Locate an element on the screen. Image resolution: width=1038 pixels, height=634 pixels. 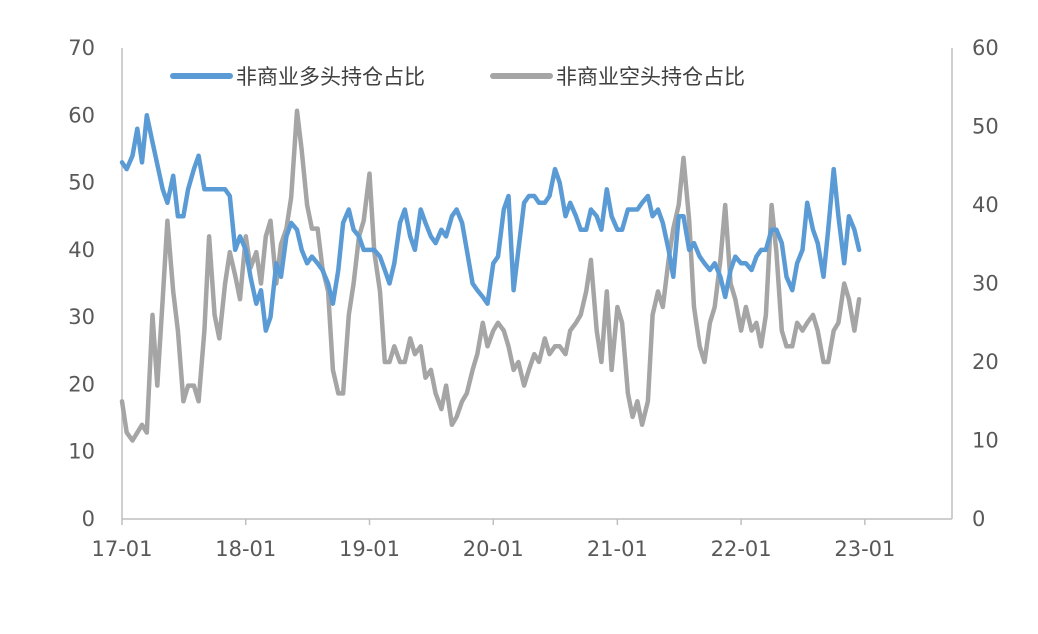
x-axis-ticks: 17-01 18-01 19-01 20-01 21-01 22-01 23-01 is located at coordinates (493, 540).